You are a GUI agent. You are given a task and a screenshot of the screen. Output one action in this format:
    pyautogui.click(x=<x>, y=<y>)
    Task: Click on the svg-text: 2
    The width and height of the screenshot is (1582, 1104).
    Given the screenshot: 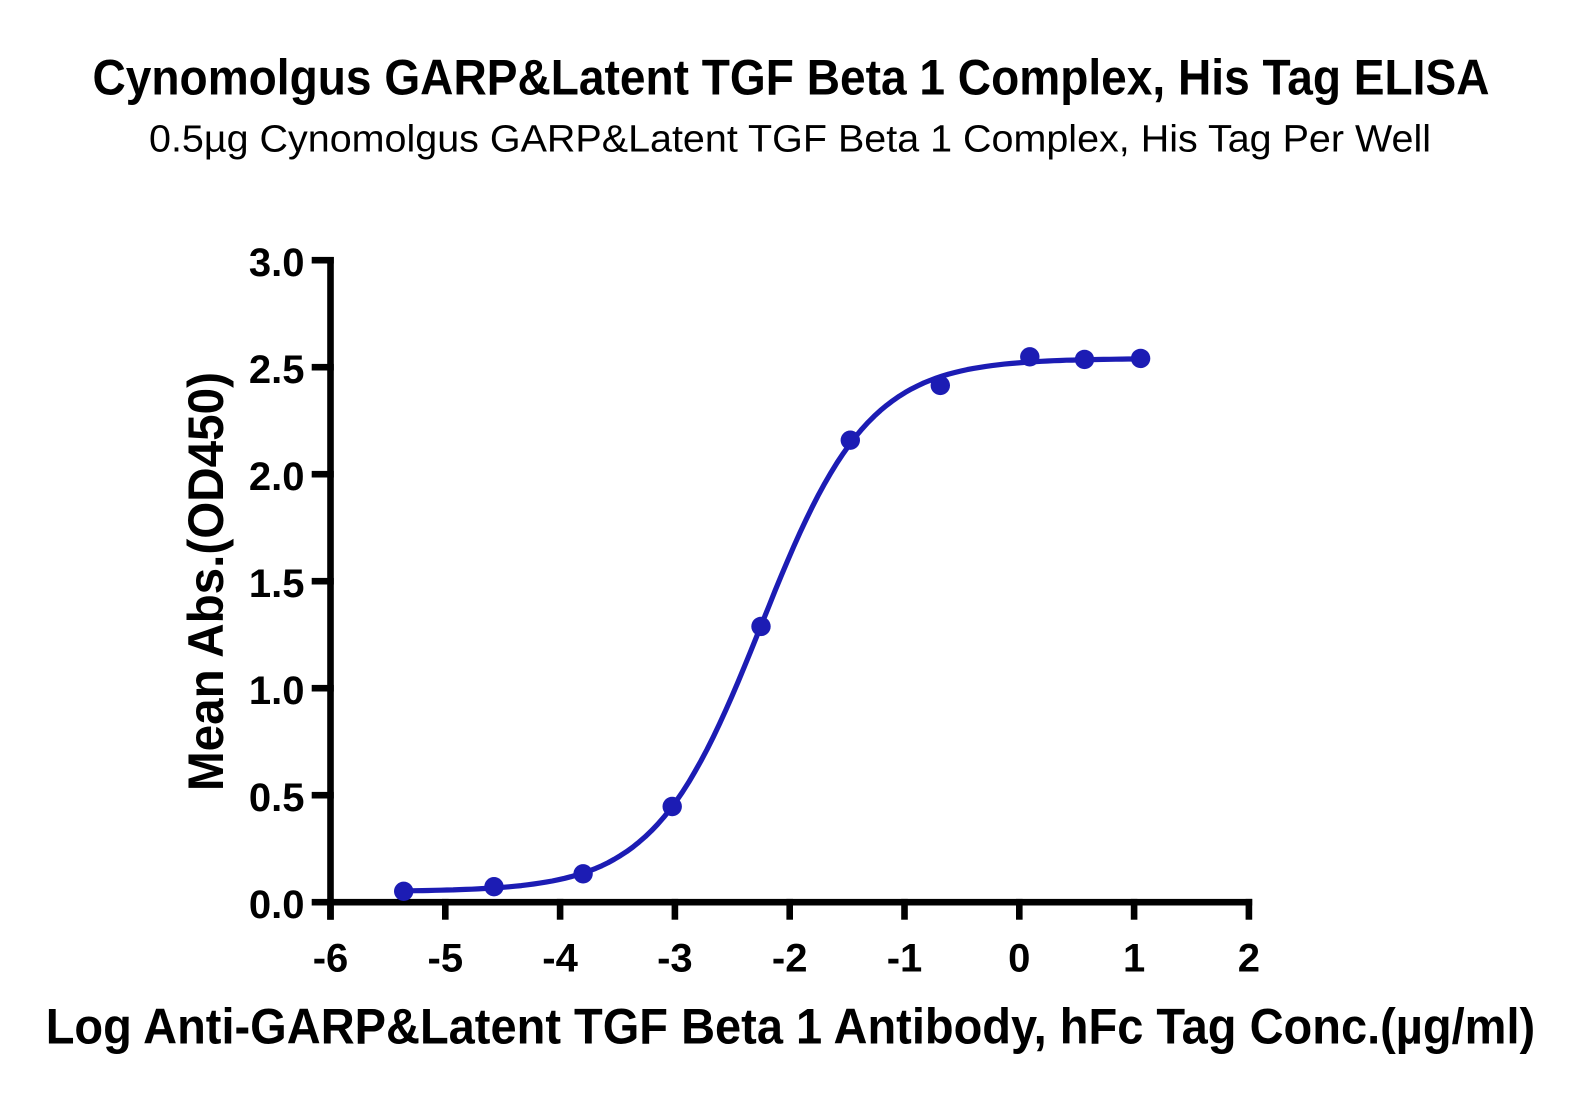 What is the action you would take?
    pyautogui.click(x=1249, y=959)
    